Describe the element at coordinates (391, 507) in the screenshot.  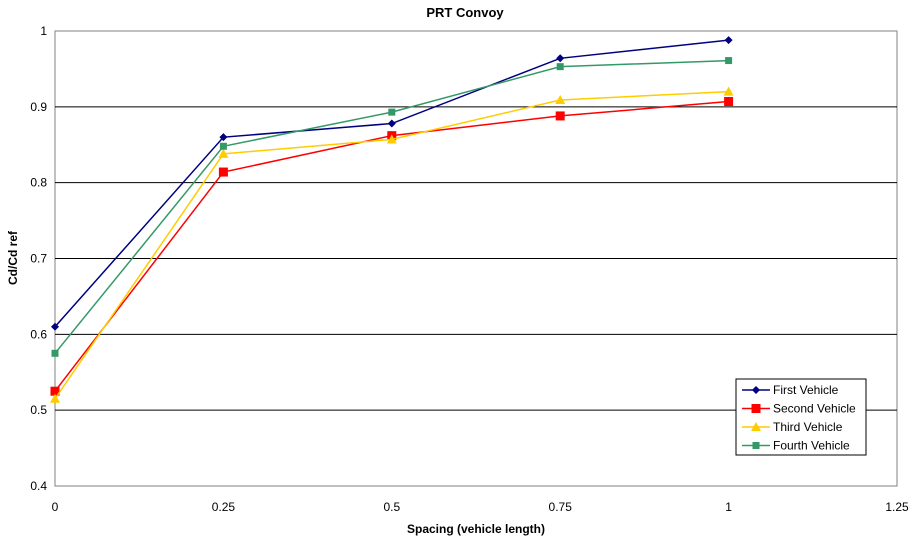
I see `x-tick-label: 0.5` at that location.